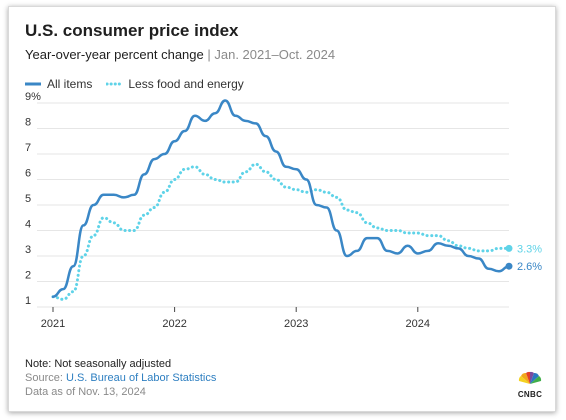 The image size is (566, 420). What do you see at coordinates (28, 174) in the screenshot?
I see `y-tick-label: 6` at bounding box center [28, 174].